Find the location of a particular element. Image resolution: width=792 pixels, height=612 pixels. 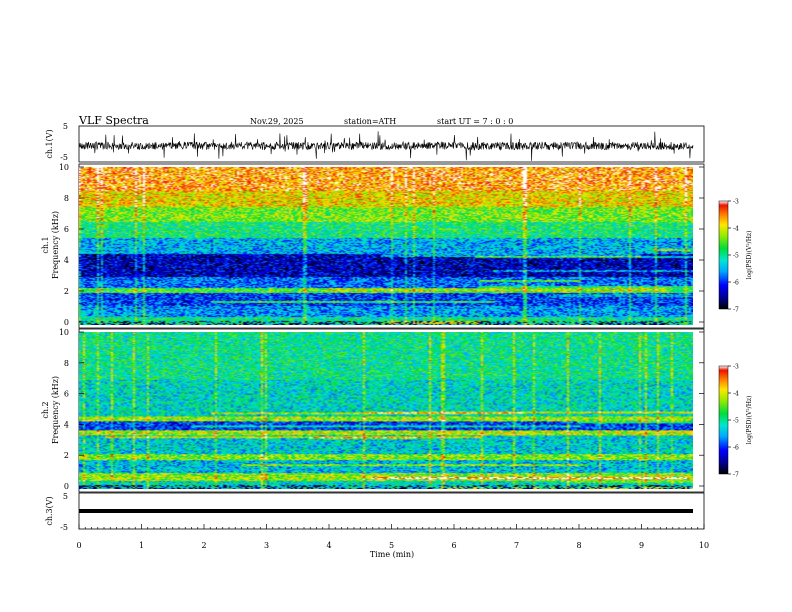

ch2-spectrogram-ytick-label: 4 is located at coordinates (66, 424).